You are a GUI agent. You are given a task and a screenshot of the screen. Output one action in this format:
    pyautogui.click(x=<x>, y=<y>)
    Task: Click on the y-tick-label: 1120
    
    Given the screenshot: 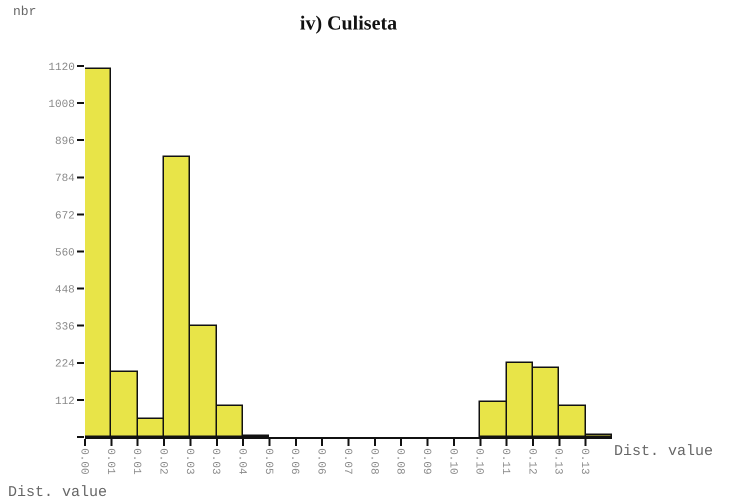 What is the action you would take?
    pyautogui.click(x=61, y=68)
    